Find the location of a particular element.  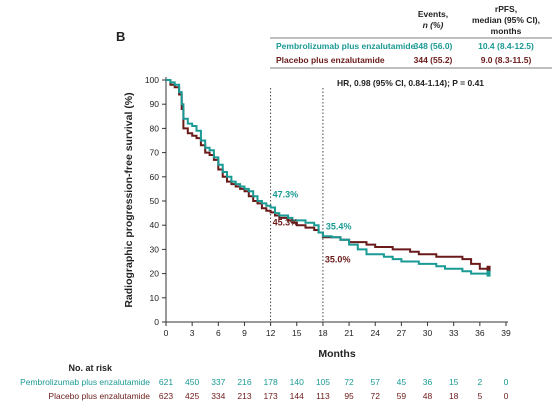

at-risk-value: 178 is located at coordinates (271, 382).